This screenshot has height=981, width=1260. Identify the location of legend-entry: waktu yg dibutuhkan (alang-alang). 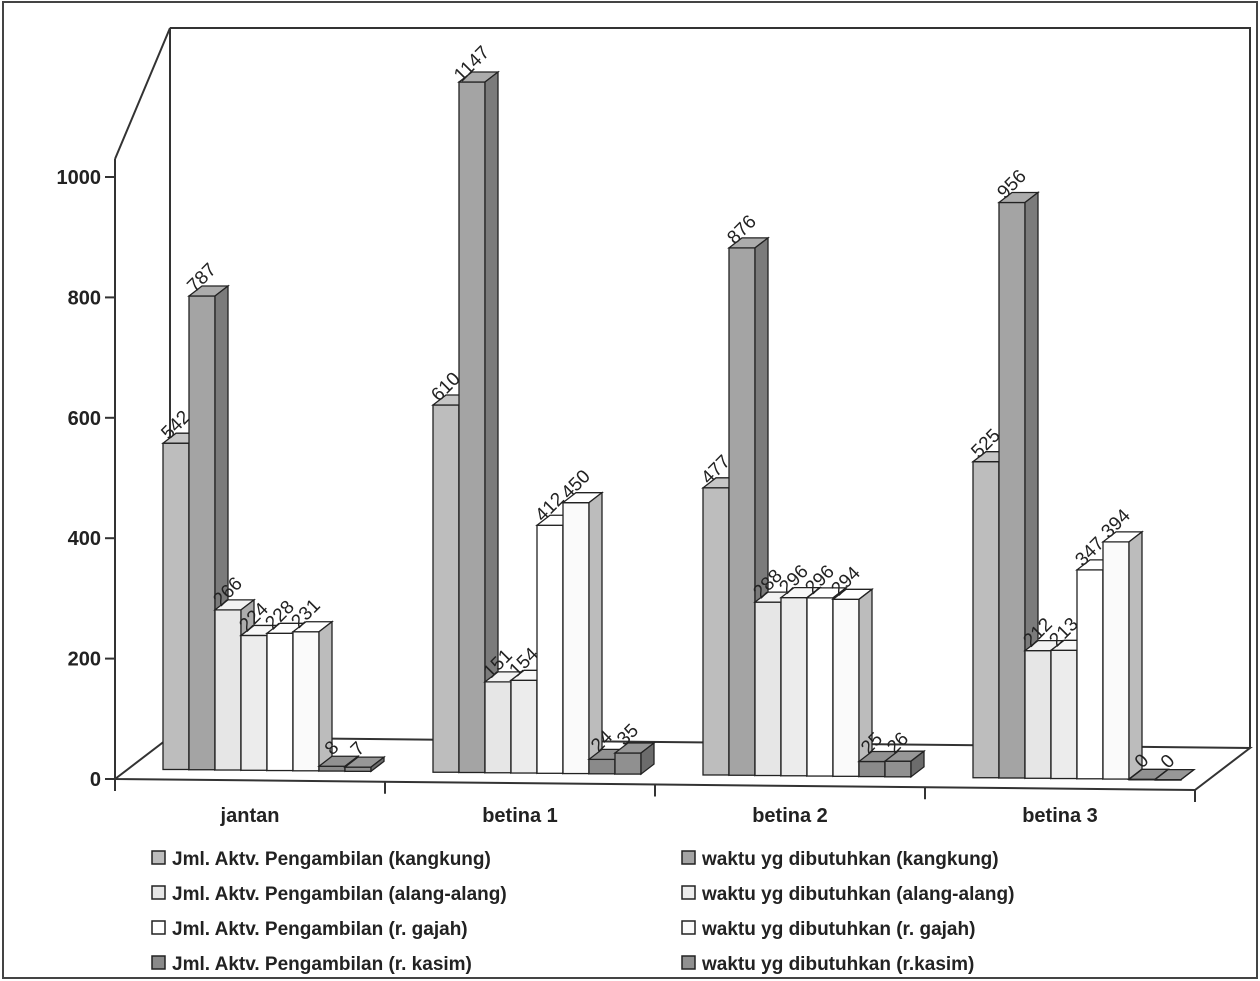
(857, 894).